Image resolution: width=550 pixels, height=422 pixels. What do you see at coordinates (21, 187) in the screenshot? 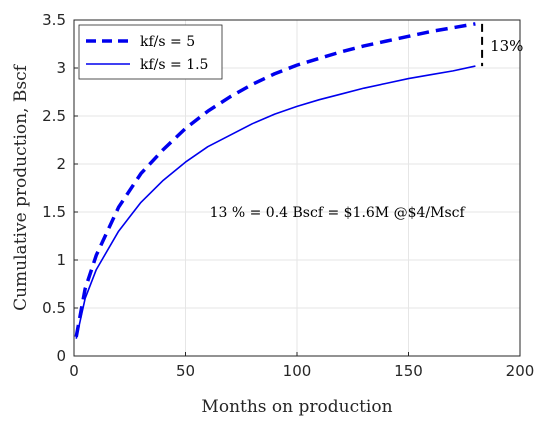
I see `y-axis-label: Cumulative production, Bscf` at bounding box center [21, 187].